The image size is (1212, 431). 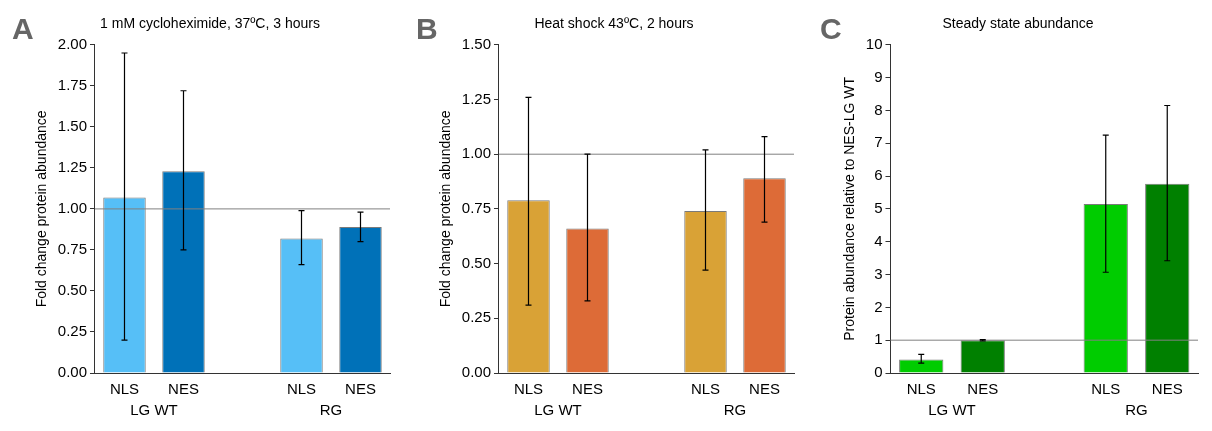 What do you see at coordinates (878, 372) in the screenshot?
I see `y-tick-label: 0` at bounding box center [878, 372].